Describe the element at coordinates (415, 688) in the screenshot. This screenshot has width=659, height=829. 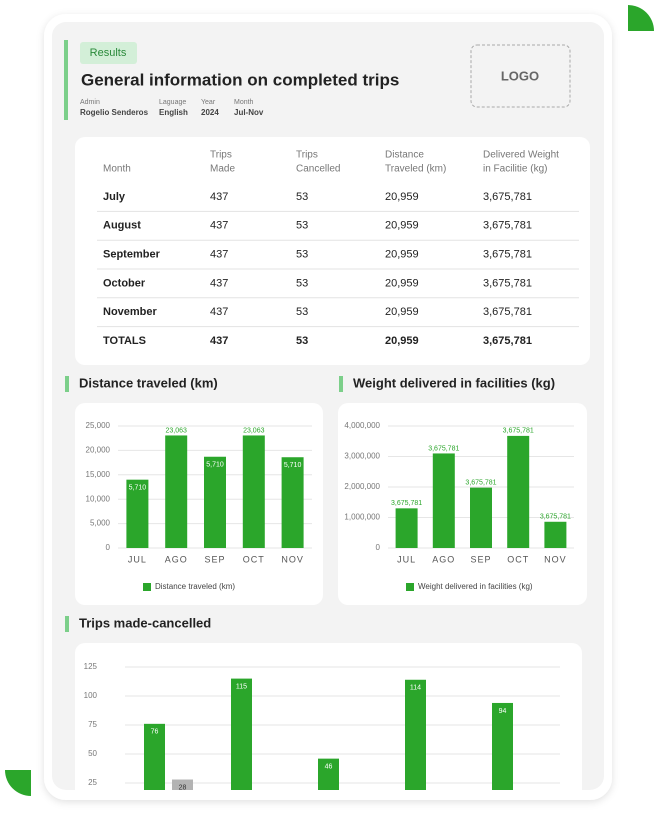
I see `bar-label: 114` at that location.